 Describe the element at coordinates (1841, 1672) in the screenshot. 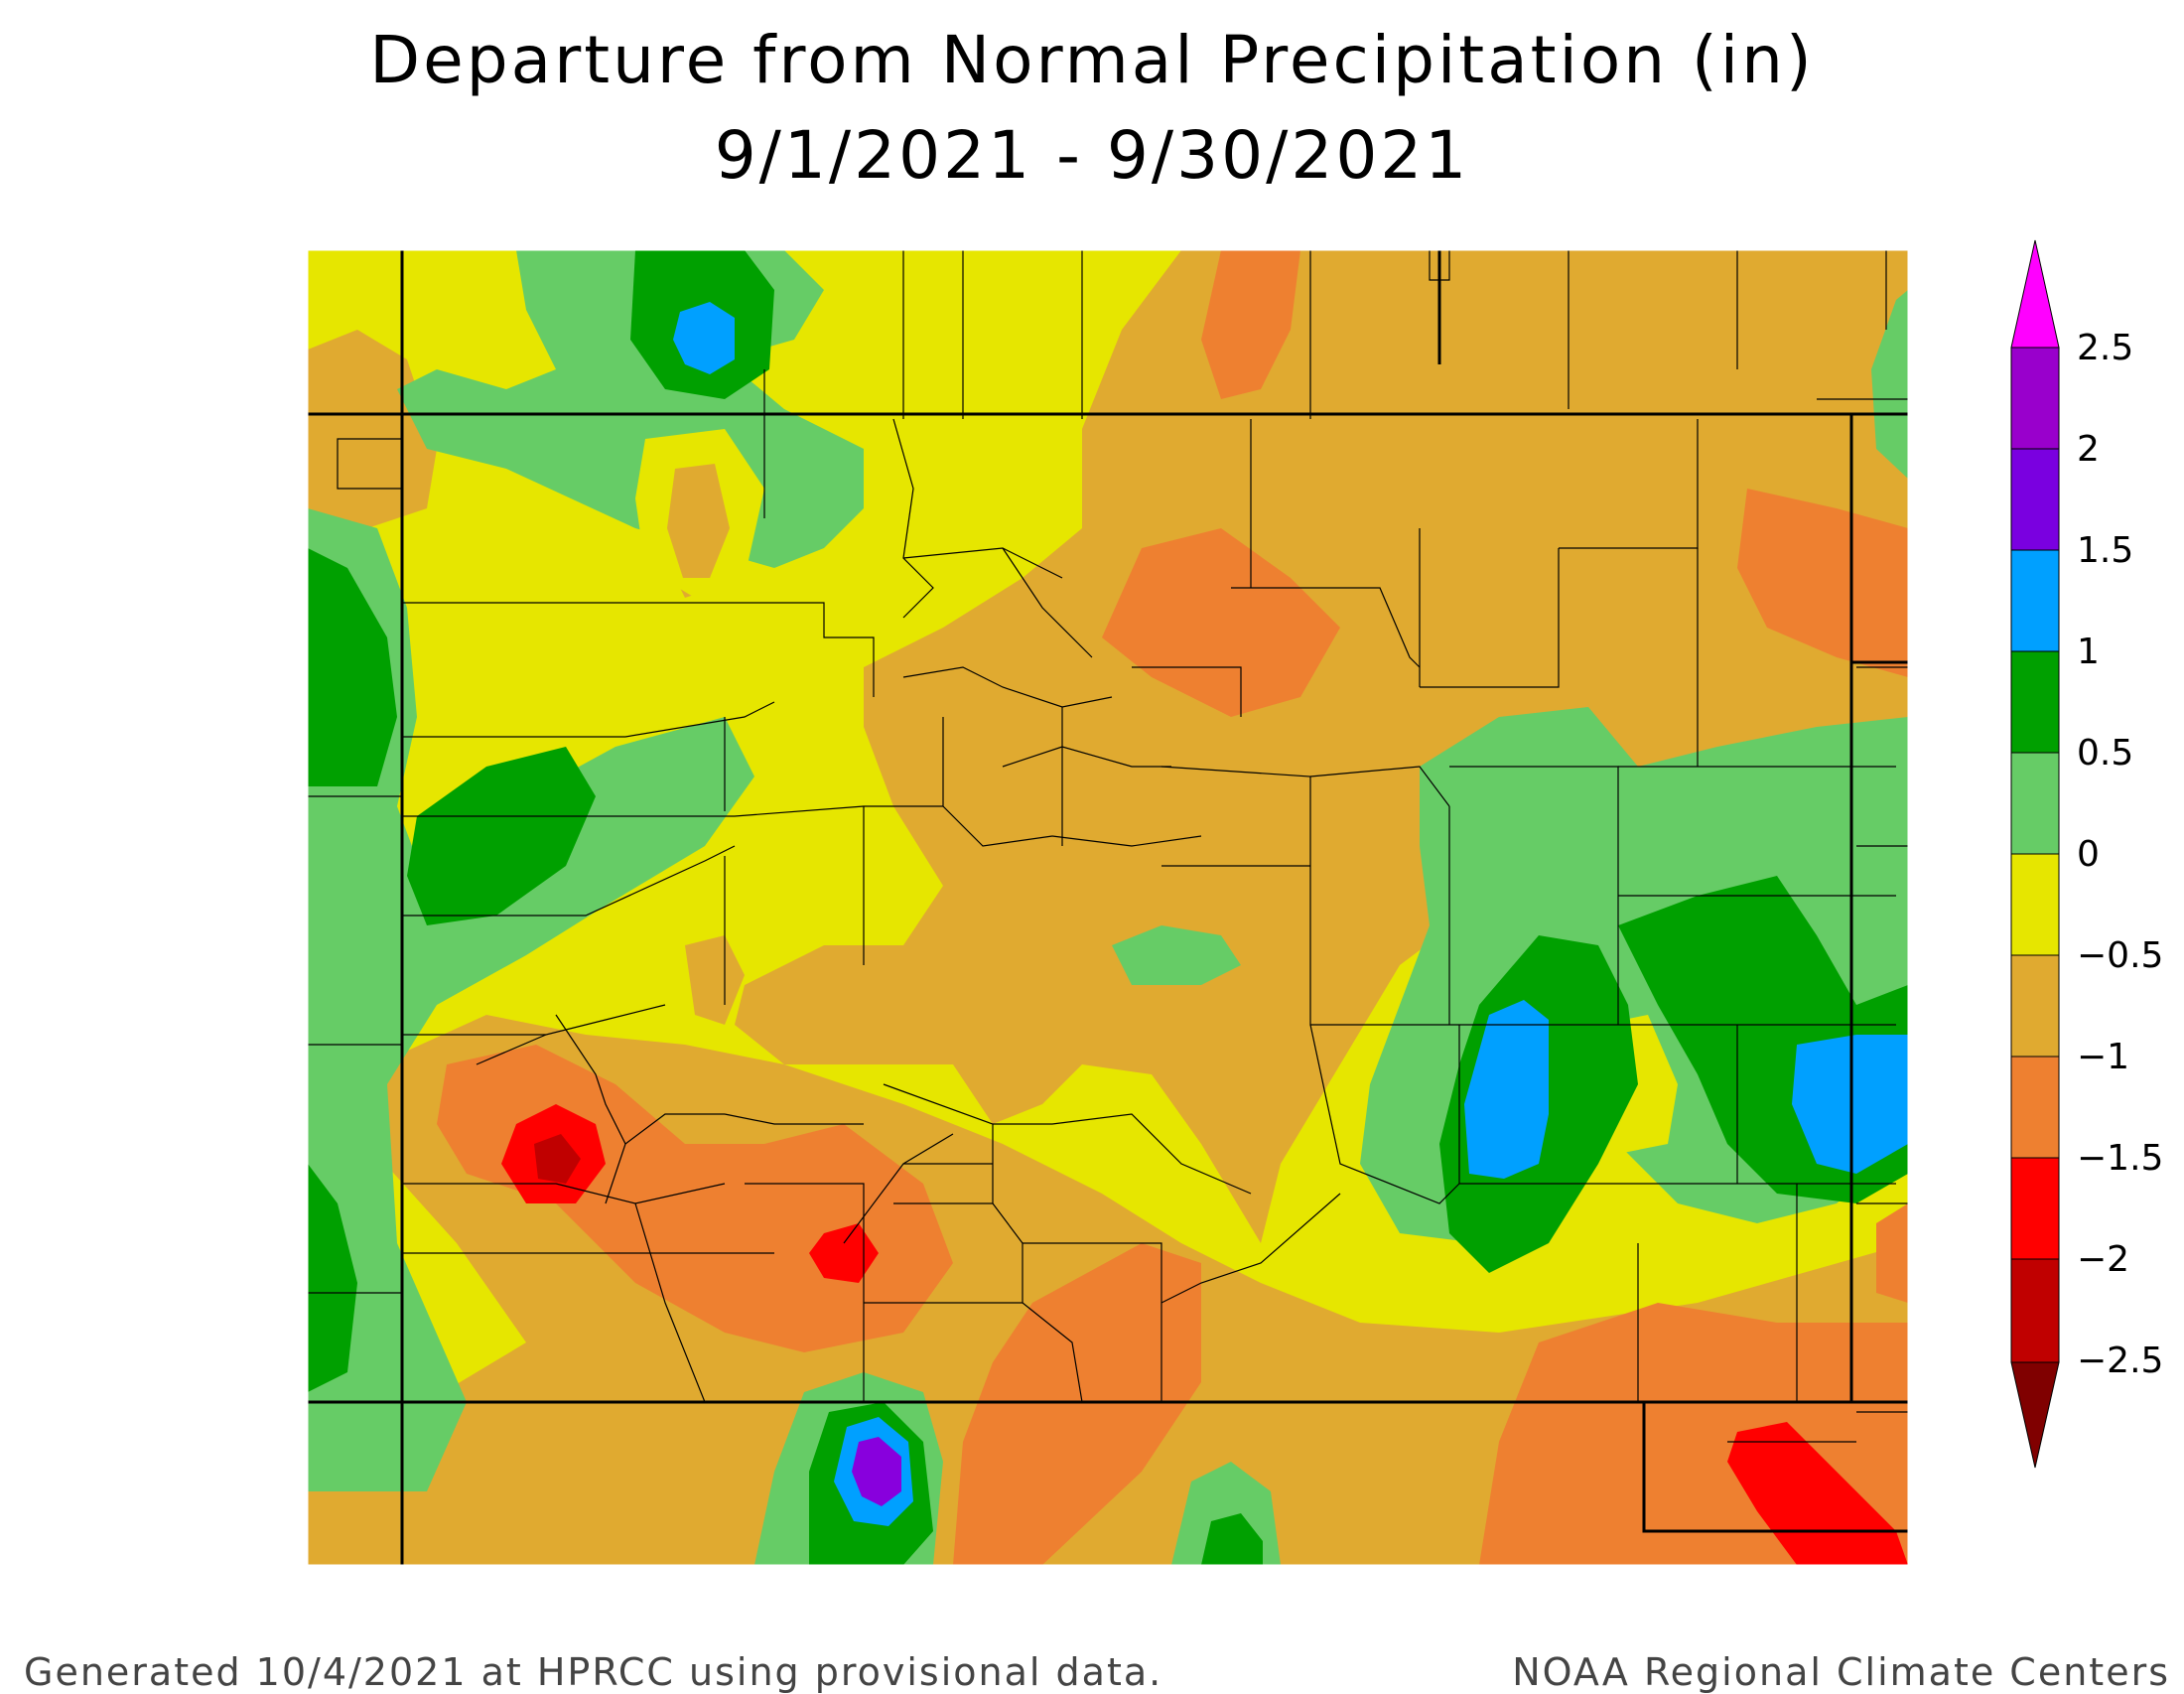

I see `source-credit: NOAA Regional Climate Centers` at that location.